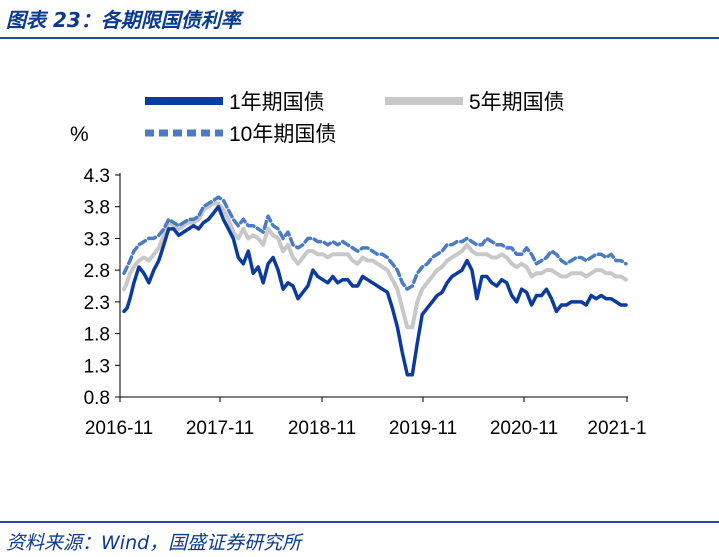 Image resolution: width=719 pixels, height=557 pixels. Describe the element at coordinates (97, 239) in the screenshot. I see `y-tick-label-3: 3.3` at that location.